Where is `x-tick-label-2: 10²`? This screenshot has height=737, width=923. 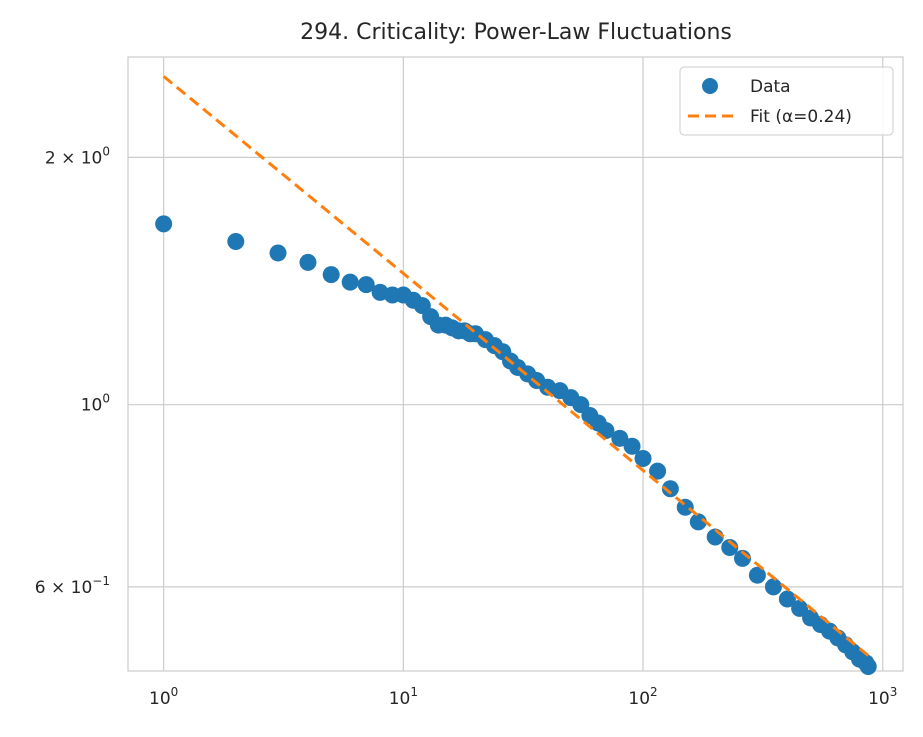
x-tick-label-2: 10² is located at coordinates (642, 697).